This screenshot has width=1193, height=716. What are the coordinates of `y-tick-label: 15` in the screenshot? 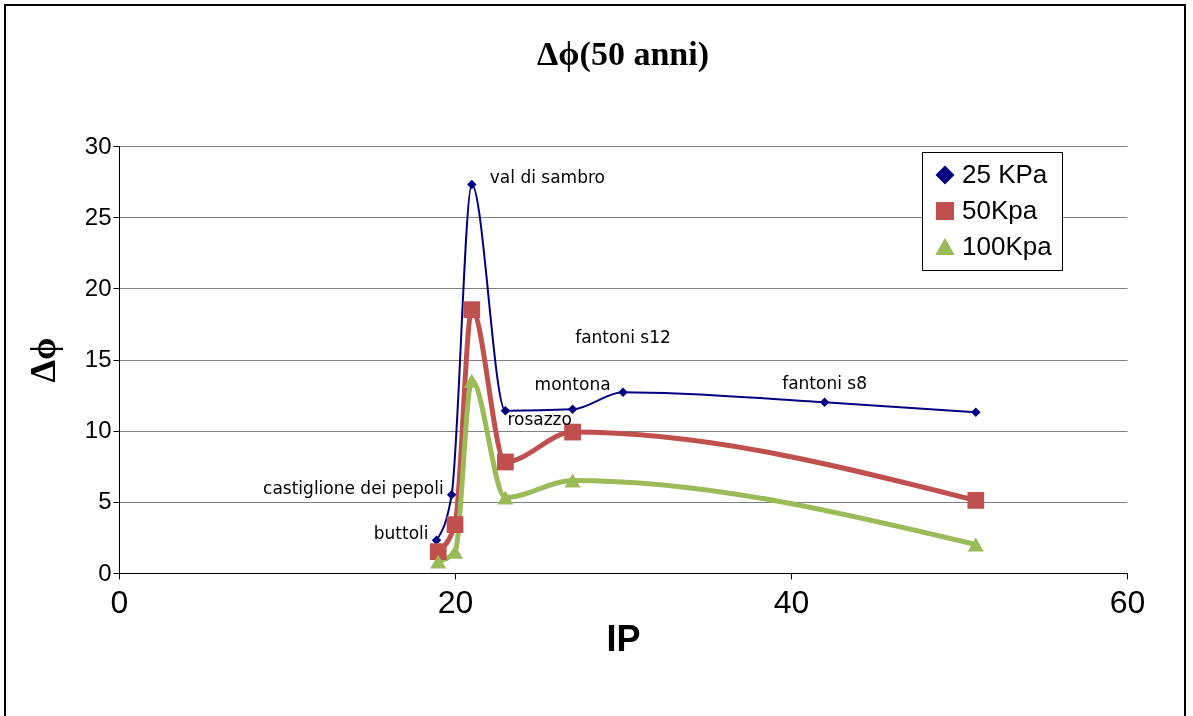 It's located at (98, 358).